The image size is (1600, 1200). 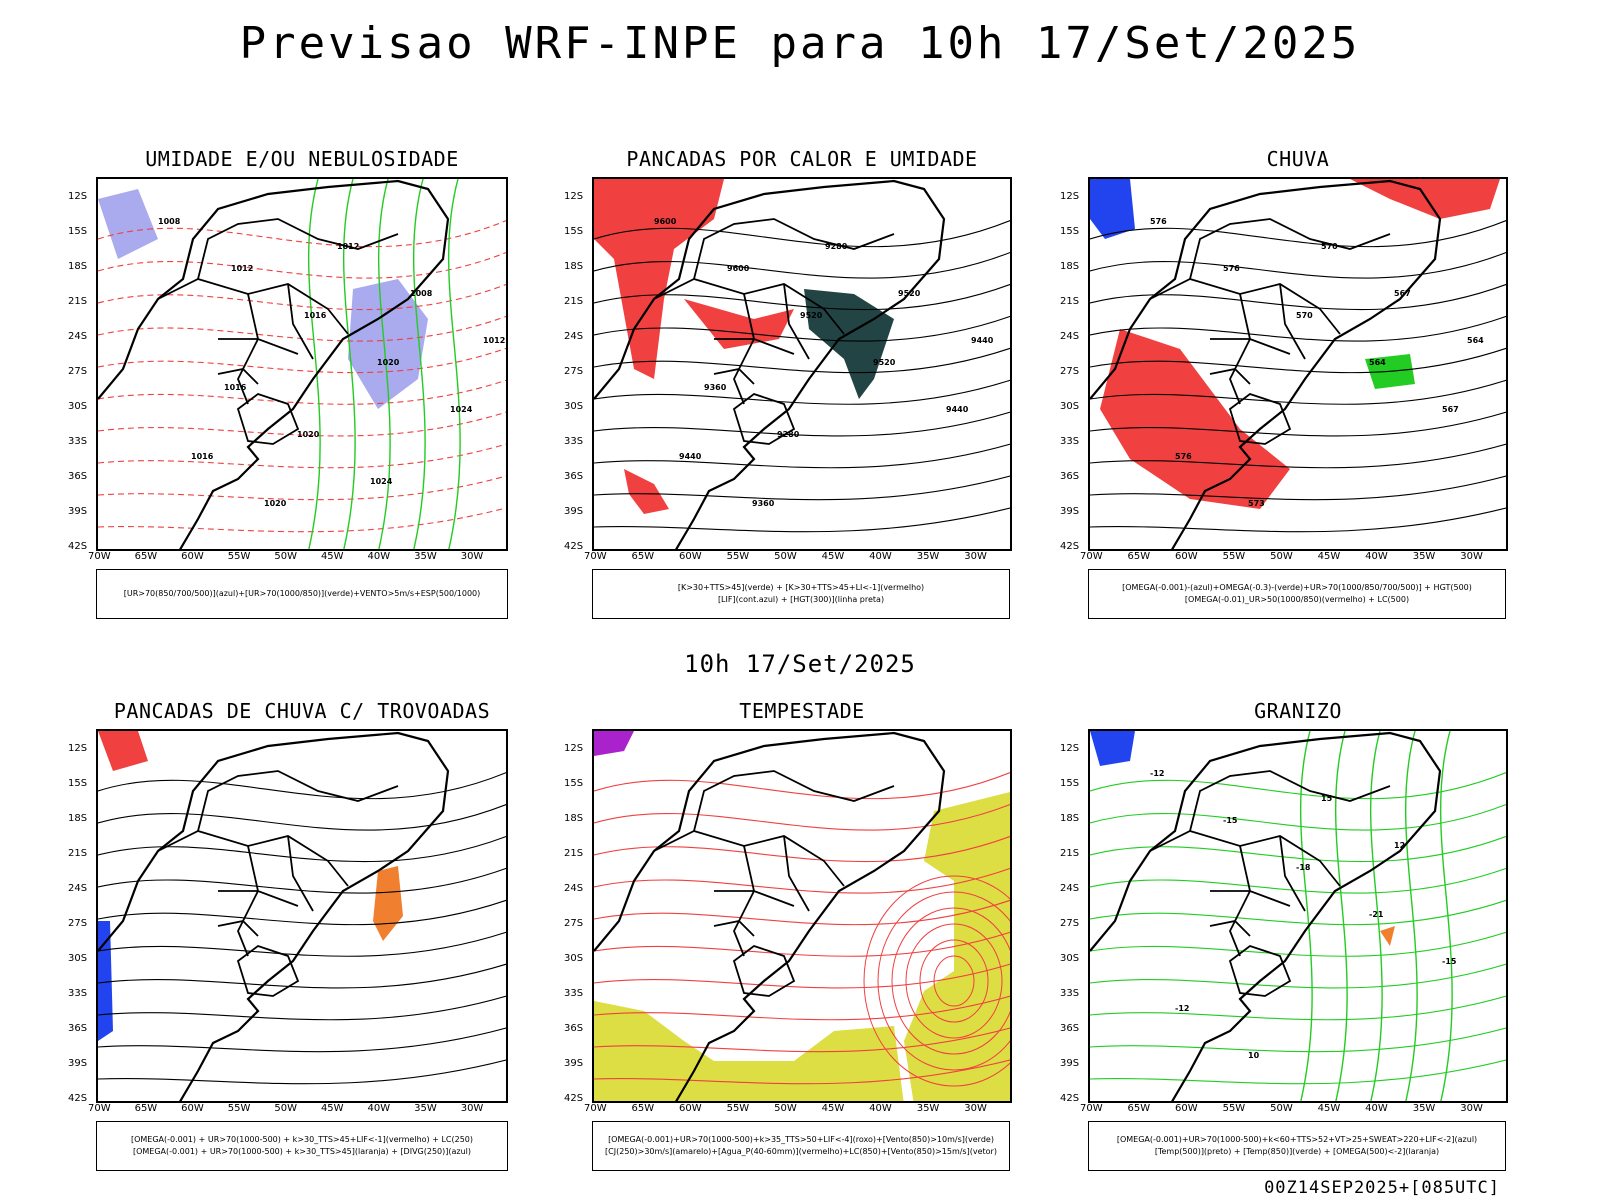 What do you see at coordinates (574, 511) in the screenshot?
I see `lat-tick-label: 39S` at bounding box center [574, 511].